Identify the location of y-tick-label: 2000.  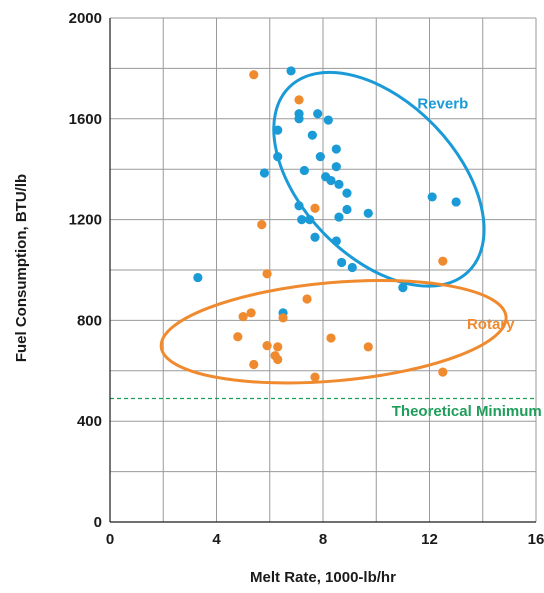
(85, 18).